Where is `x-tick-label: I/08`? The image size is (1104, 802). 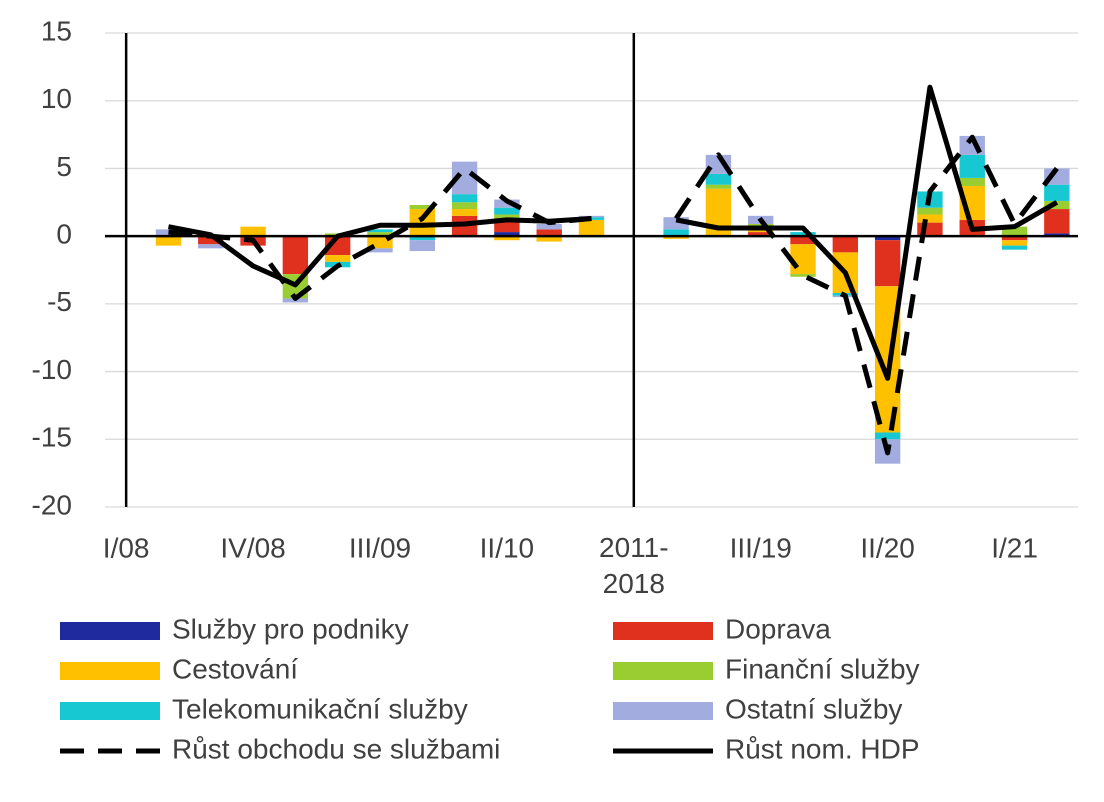
x-tick-label: I/08 is located at coordinates (126, 547).